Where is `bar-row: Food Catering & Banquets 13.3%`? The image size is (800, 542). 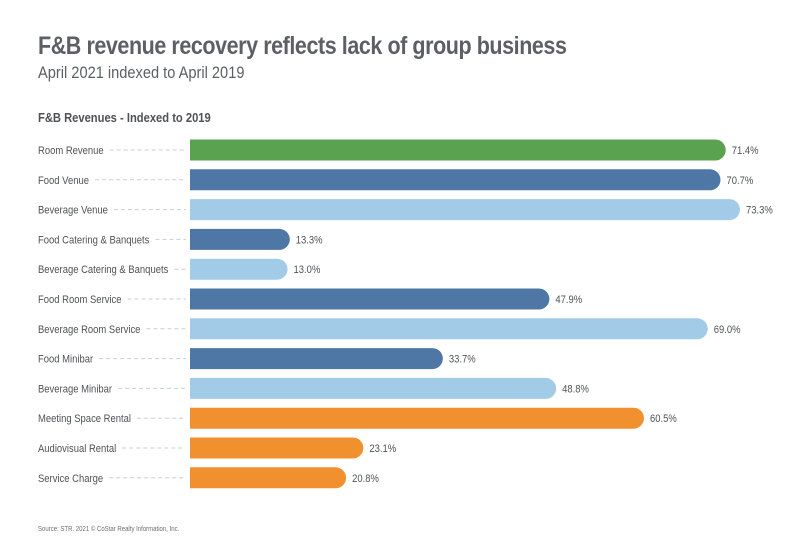 bar-row: Food Catering & Banquets 13.3% is located at coordinates (180, 239).